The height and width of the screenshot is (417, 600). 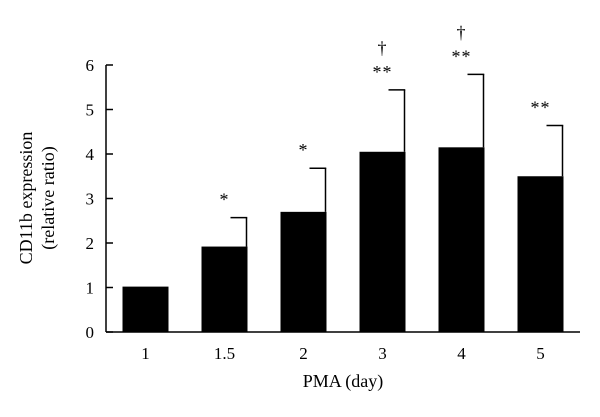 I want to click on x-axis-title: PMA (day), so click(x=343, y=381).